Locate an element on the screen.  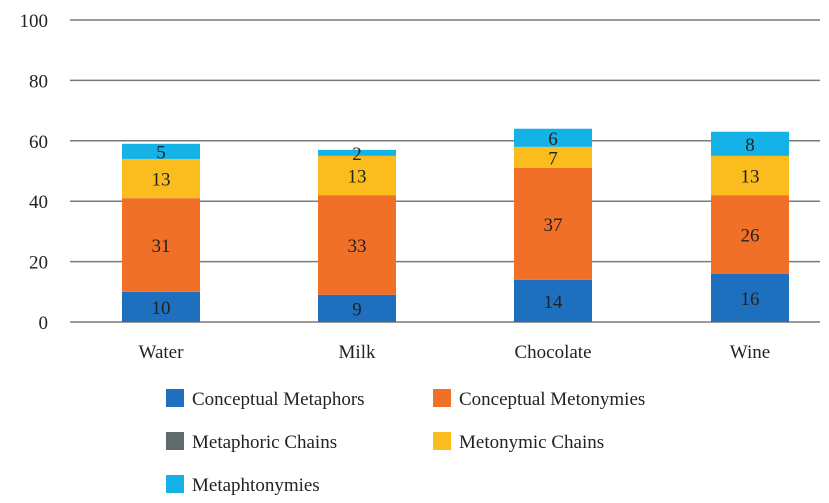
data-label-water-conceptual-metaphors: 10 is located at coordinates (161, 308).